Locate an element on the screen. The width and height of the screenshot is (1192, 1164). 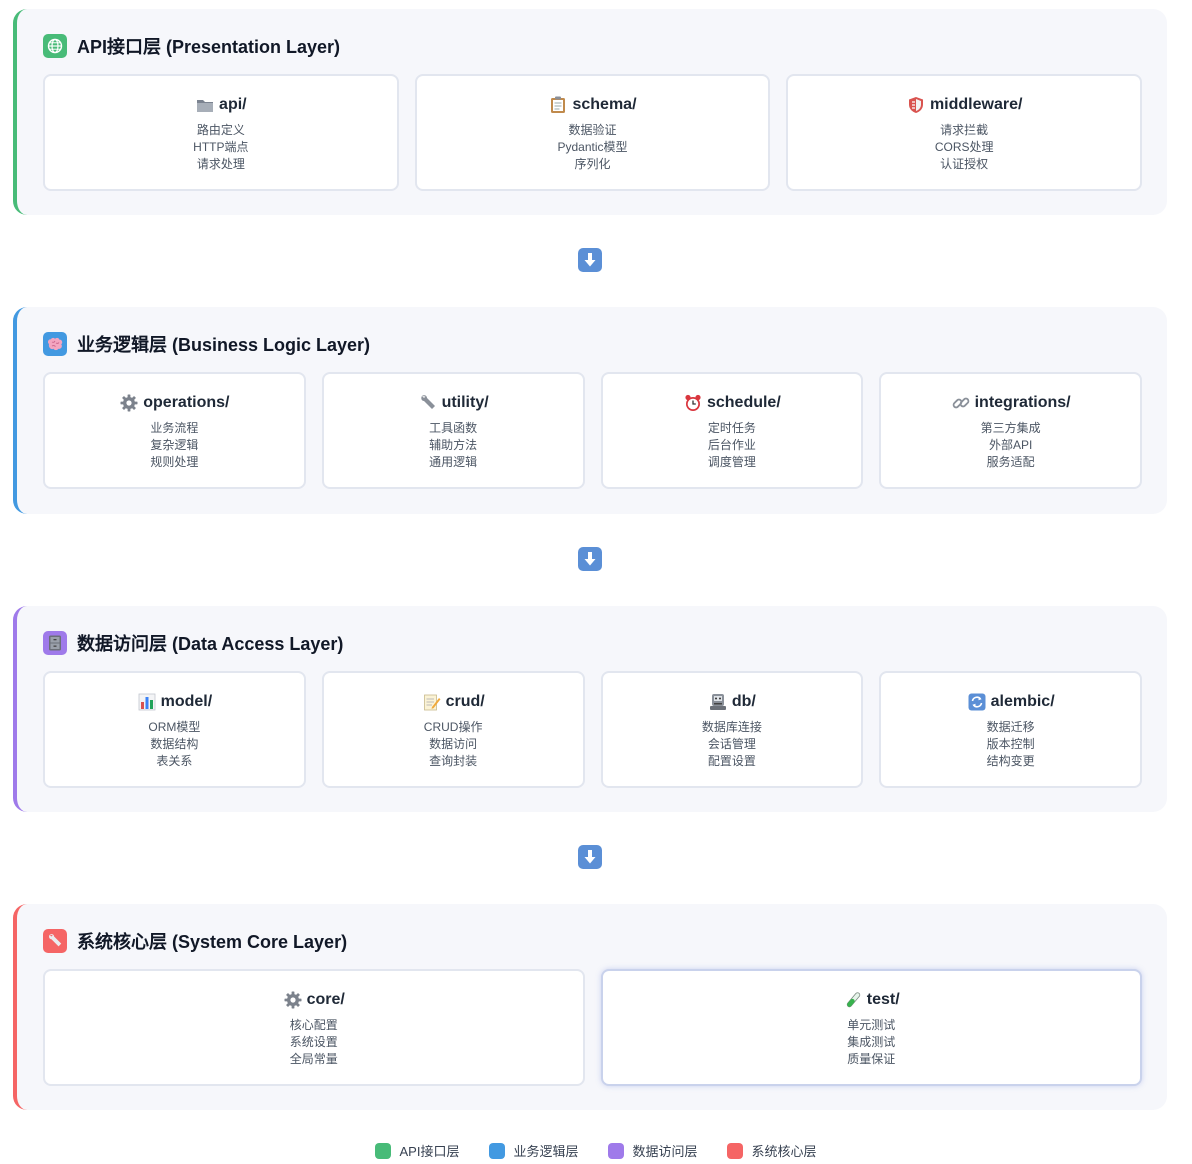
layer-title: 数据访问层 (Data Access Layer) is located at coordinates (210, 644).